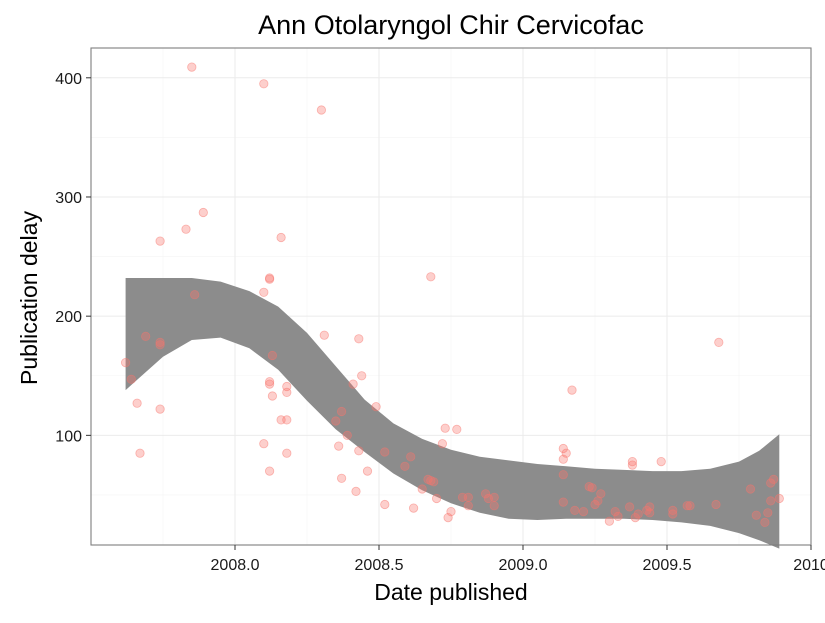 Image resolution: width=825 pixels, height=623 pixels. I want to click on x-tick-label: 2009.0, so click(523, 565).